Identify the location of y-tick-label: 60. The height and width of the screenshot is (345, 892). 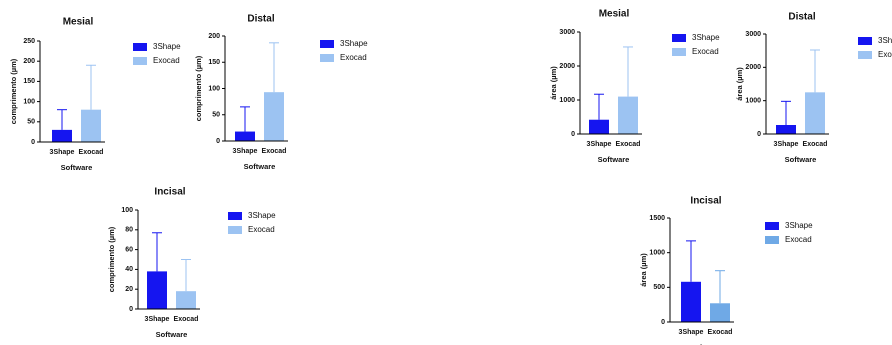
(129, 249).